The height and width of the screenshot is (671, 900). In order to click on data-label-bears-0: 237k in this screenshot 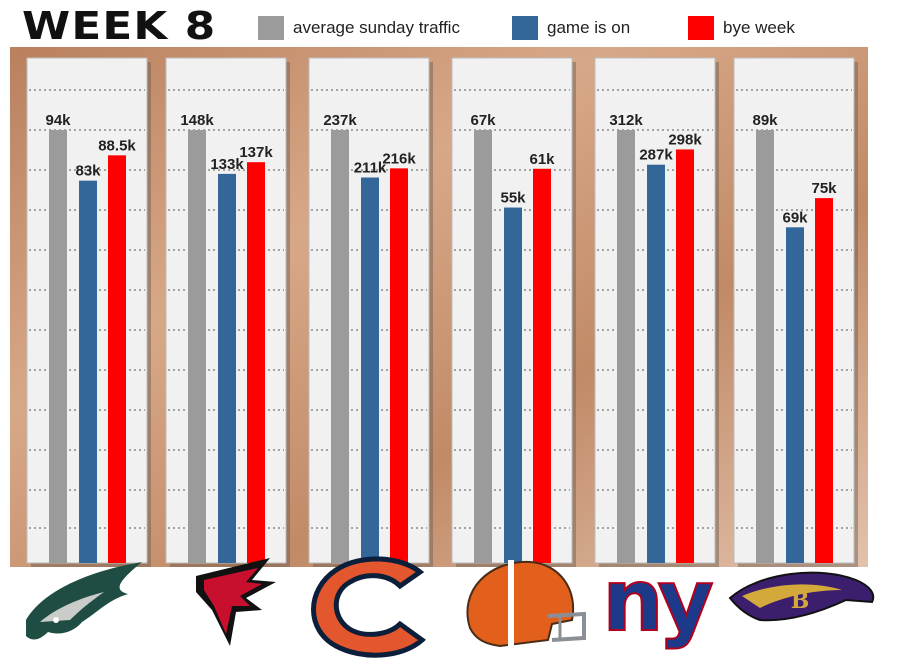, I will do `click(340, 120)`.